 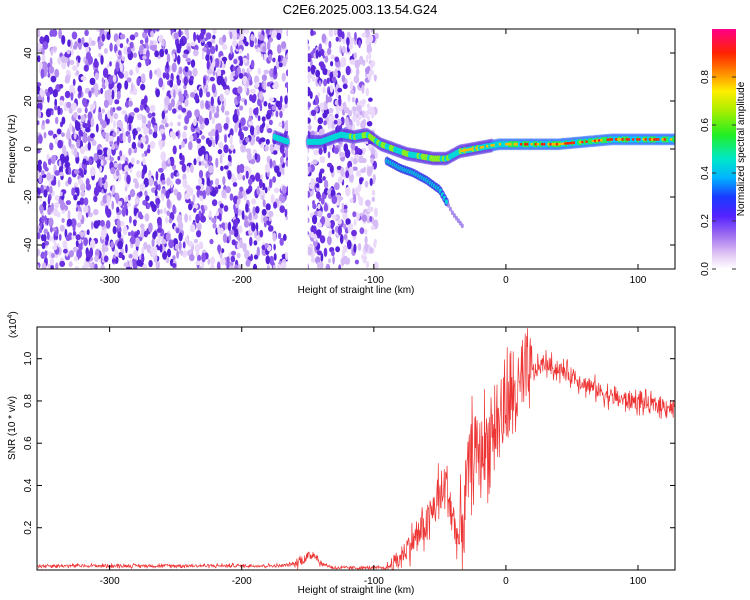 What do you see at coordinates (13, 312) in the screenshot?
I see `snr-exponent-close: )` at bounding box center [13, 312].